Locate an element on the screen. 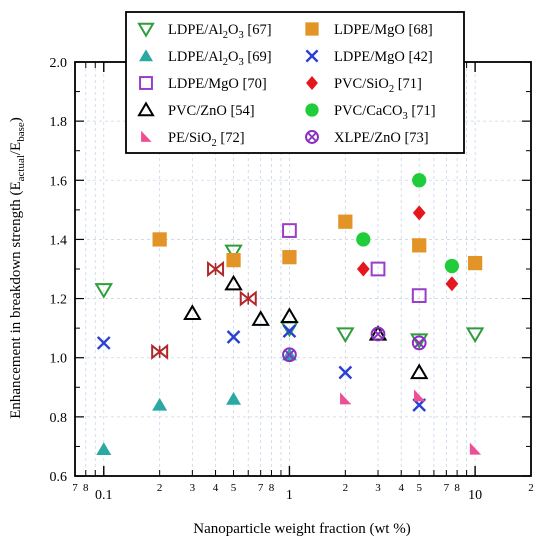  legend-label: PVC/CaCO3 [71] is located at coordinates (385, 112).